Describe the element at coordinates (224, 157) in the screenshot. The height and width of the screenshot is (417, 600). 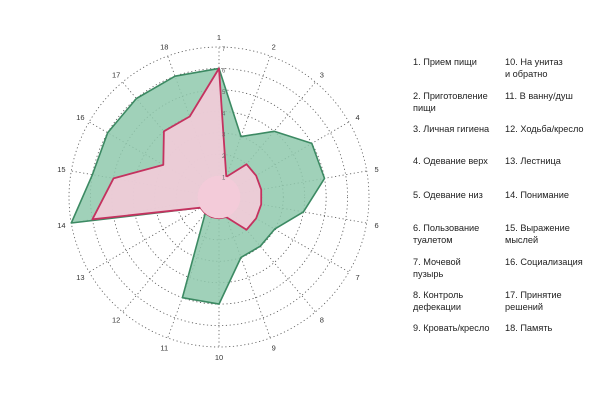
I see `ring-label-2: 2` at that location.